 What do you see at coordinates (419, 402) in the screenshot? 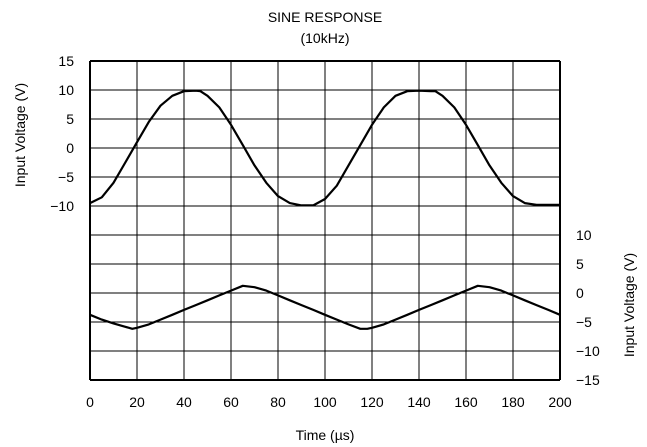
I see `x-tick-label: 140` at bounding box center [419, 402].